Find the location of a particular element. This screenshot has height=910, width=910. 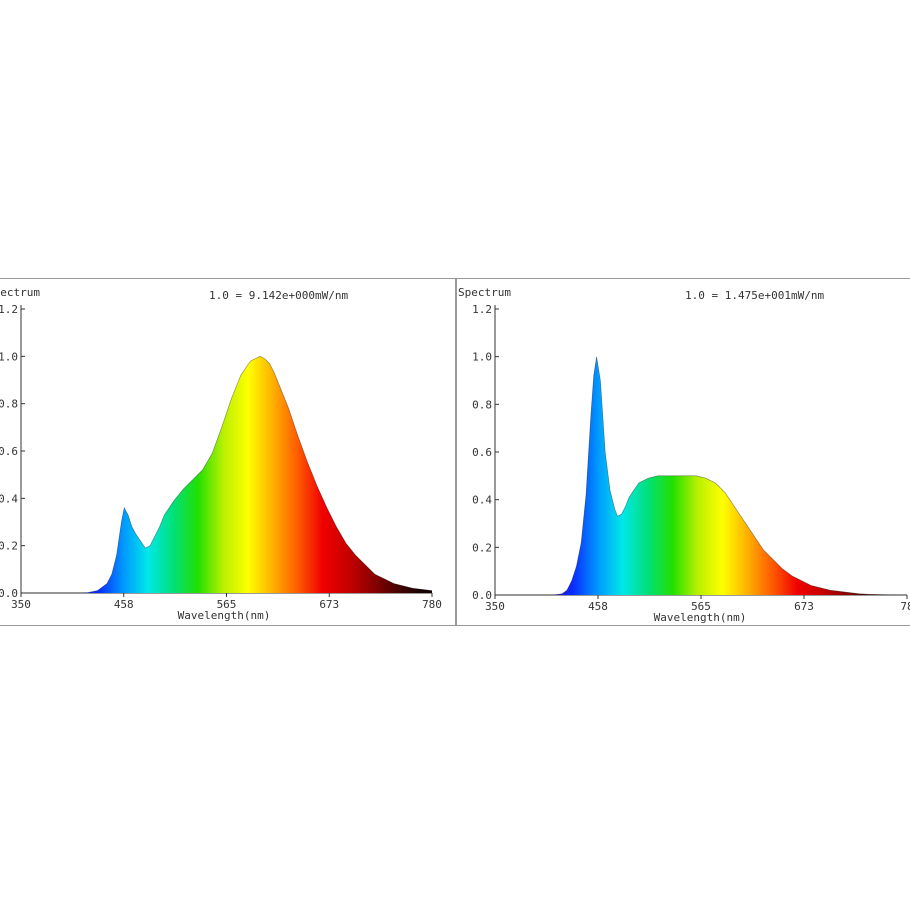

x-tick-label: 78 is located at coordinates (905, 606).